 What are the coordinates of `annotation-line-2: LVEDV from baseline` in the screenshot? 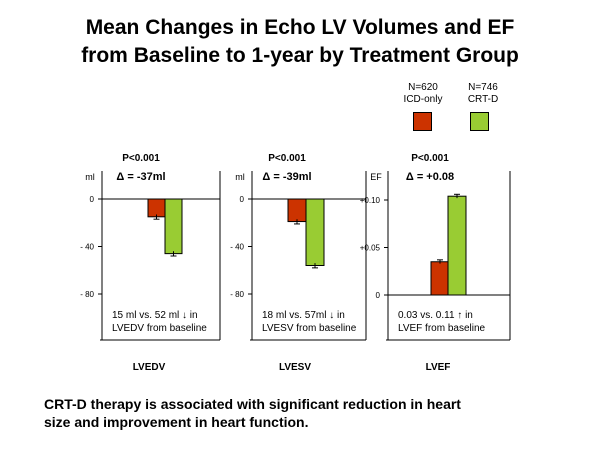 It's located at (159, 328).